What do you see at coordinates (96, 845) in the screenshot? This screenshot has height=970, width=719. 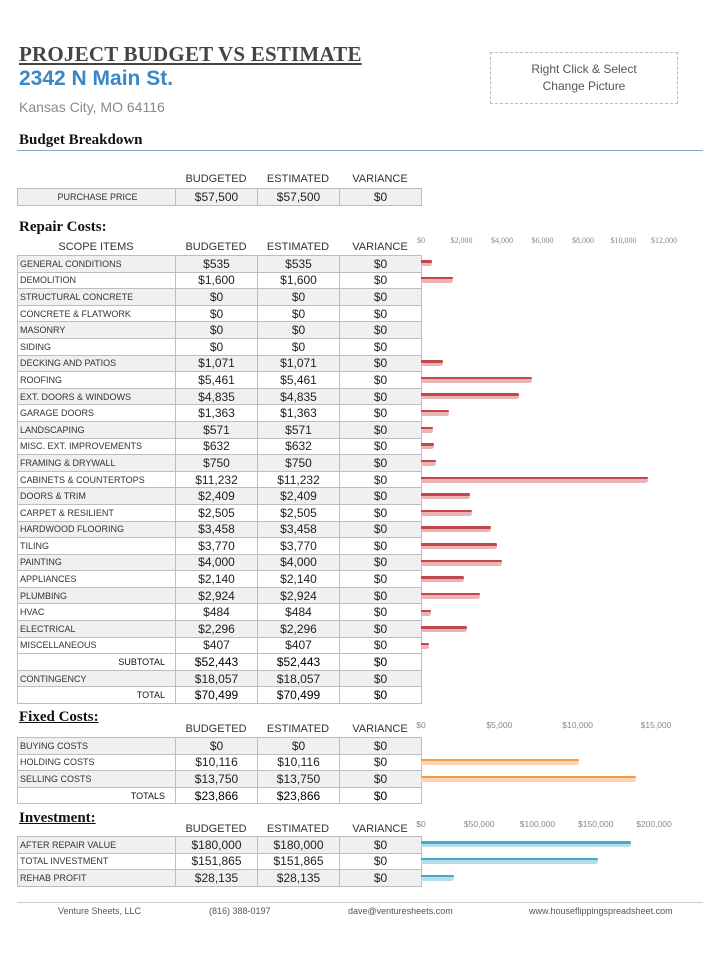 I see `row-label: AFTER REPAIR VALUE` at bounding box center [96, 845].